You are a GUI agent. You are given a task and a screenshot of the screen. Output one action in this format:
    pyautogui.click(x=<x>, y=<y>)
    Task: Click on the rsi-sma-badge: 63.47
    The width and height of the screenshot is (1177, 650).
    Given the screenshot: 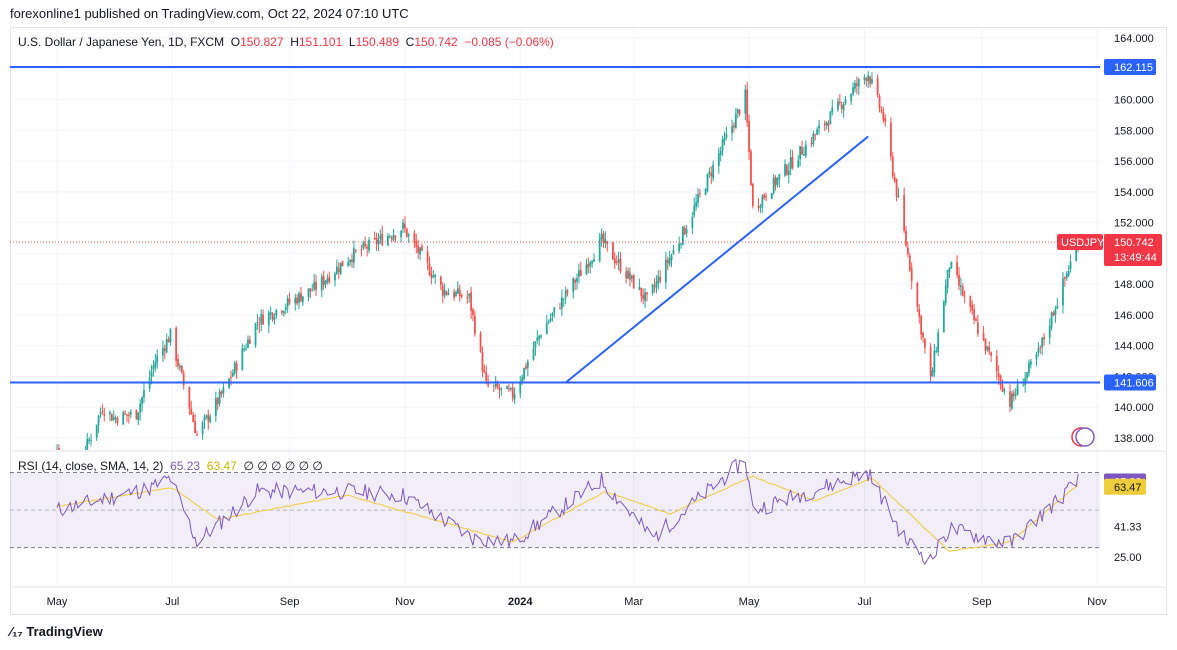 What is the action you would take?
    pyautogui.click(x=1128, y=488)
    